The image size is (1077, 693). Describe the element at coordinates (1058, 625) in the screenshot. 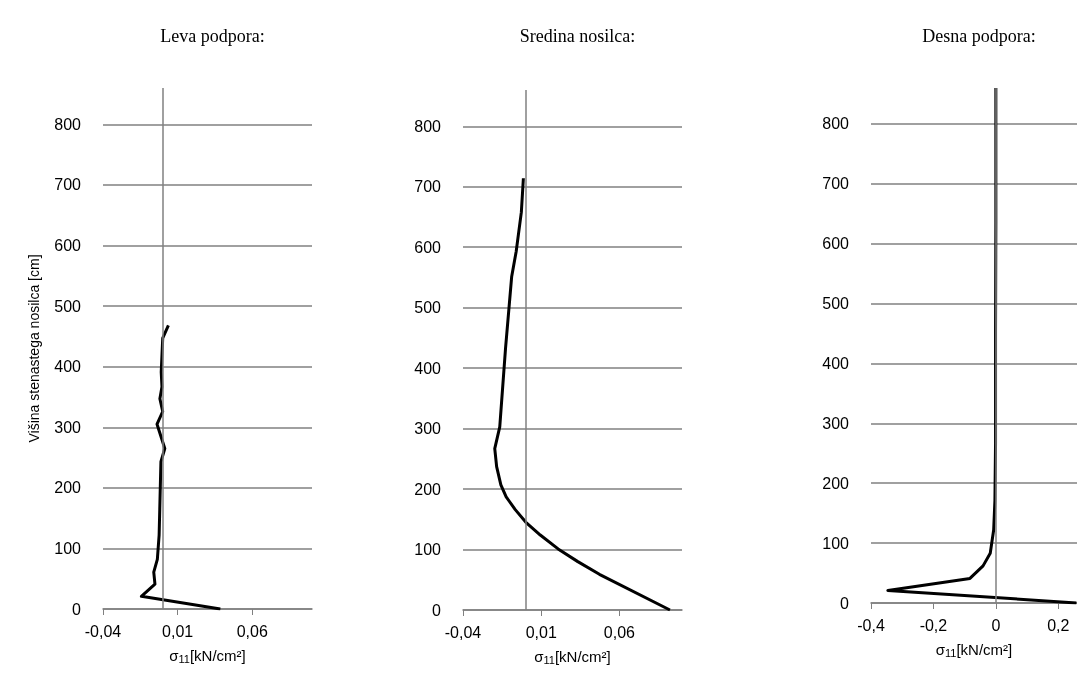

I see `x-tick-label: 0,2` at that location.